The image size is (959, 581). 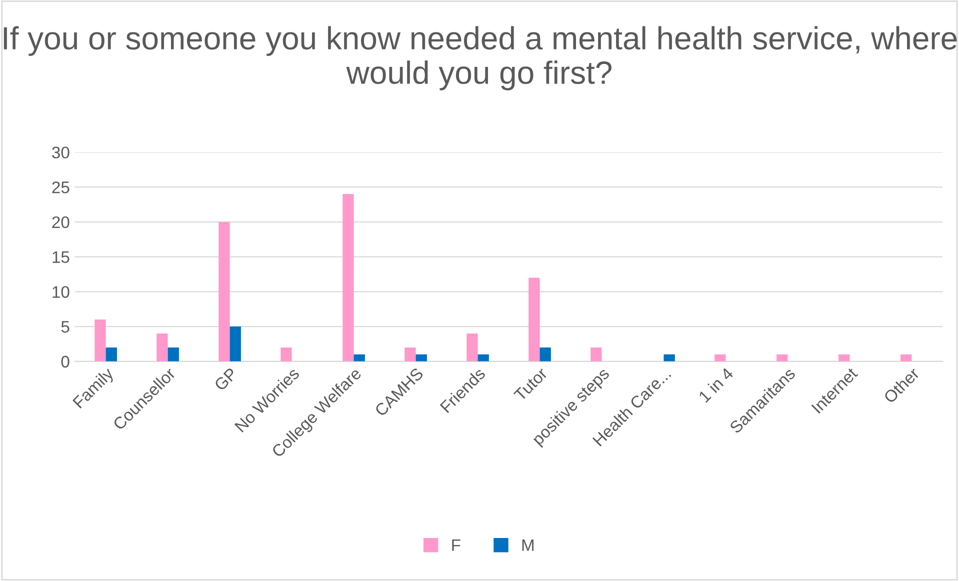 I want to click on y-tick-label: 15, so click(x=61, y=257).